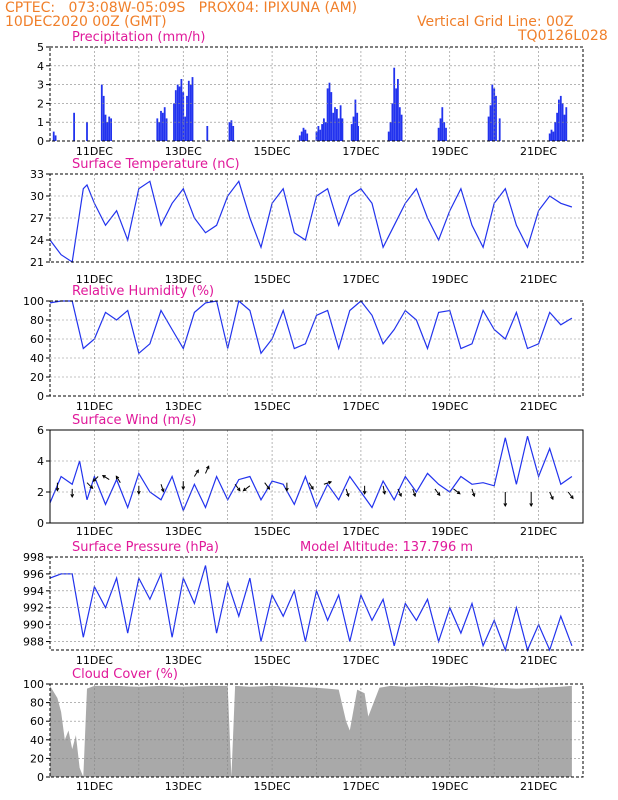 This screenshot has width=618, height=800. What do you see at coordinates (33, 642) in the screenshot?
I see `y-tick-label: 988` at bounding box center [33, 642].